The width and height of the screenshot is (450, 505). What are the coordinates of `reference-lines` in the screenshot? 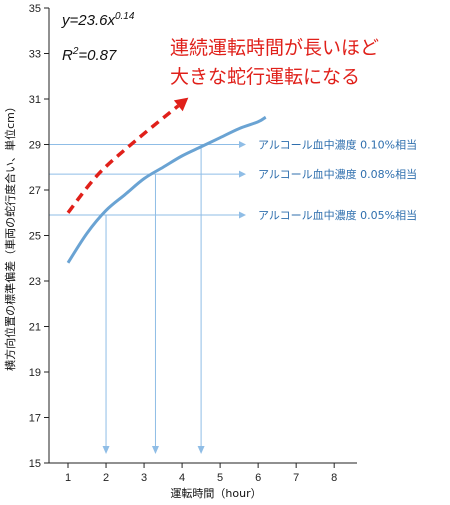 It's located at (147, 180).